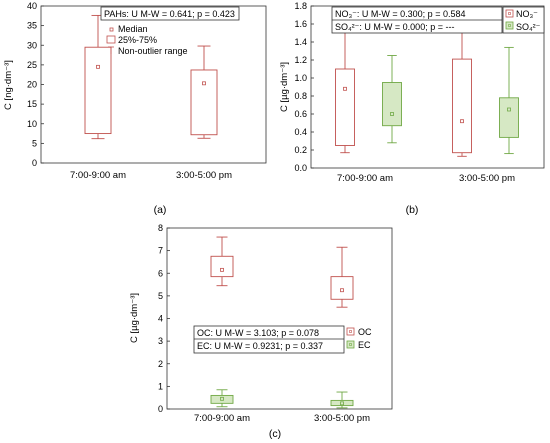 This screenshot has width=550, height=443. What do you see at coordinates (32, 65) in the screenshot?
I see `y-tick-label: 25` at bounding box center [32, 65].